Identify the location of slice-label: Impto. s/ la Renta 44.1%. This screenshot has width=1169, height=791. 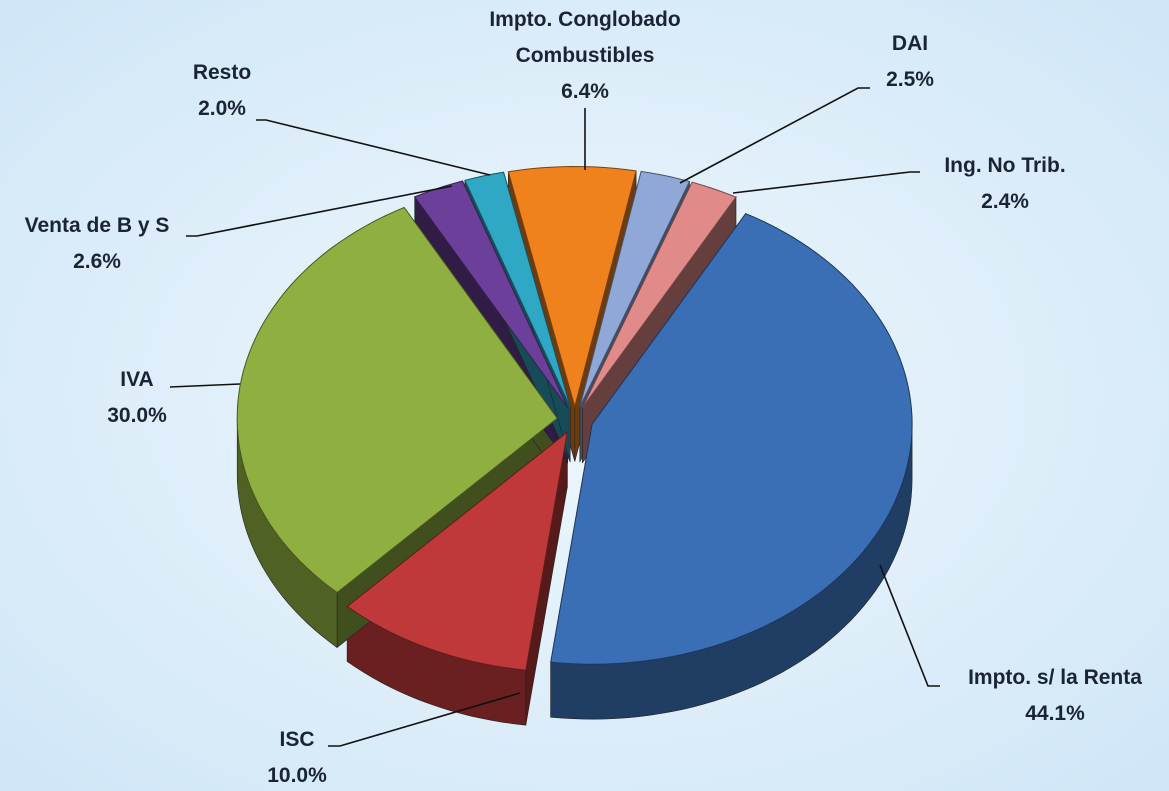
(1052, 696).